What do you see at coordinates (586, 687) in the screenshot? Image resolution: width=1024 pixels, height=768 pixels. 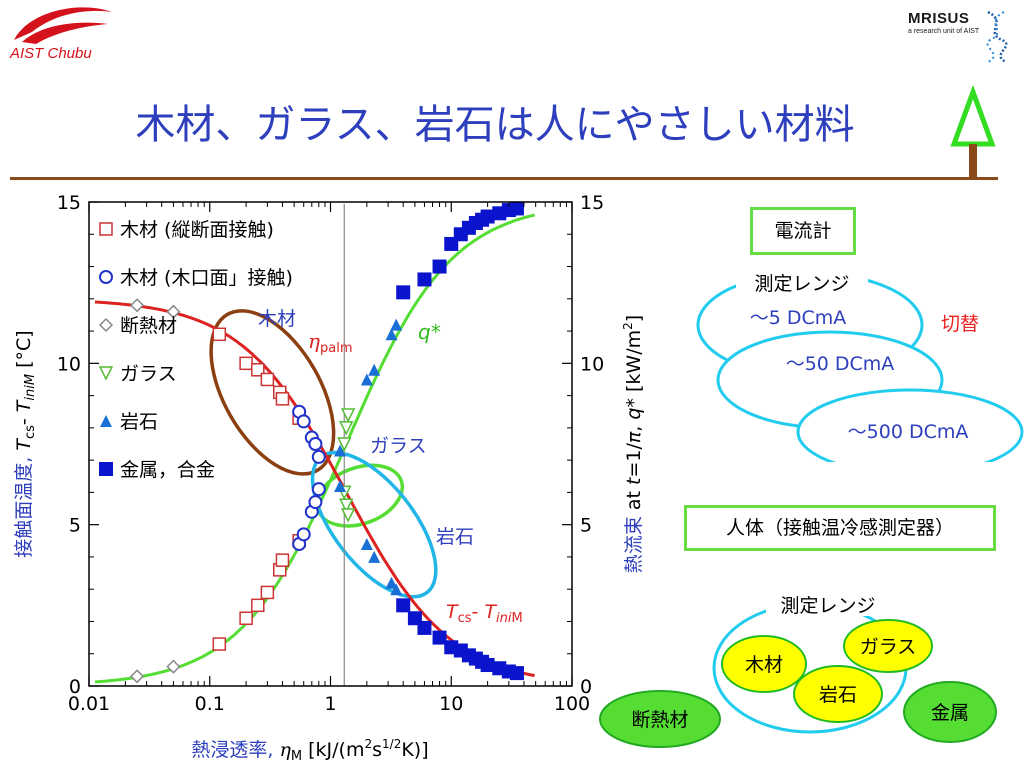 I see `y-right-tick-label: 0` at bounding box center [586, 687].